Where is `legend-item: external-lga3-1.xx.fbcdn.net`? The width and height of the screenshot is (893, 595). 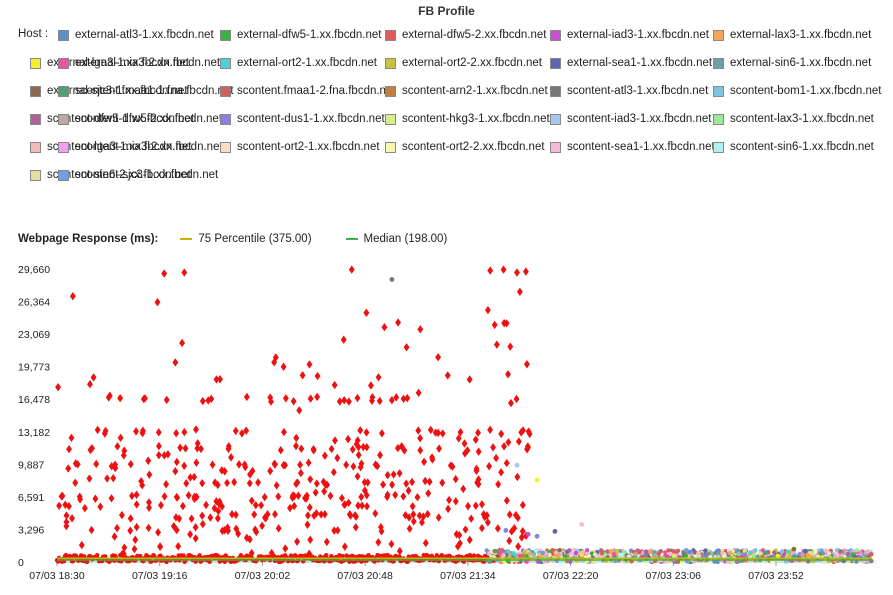 legend-item: external-lga3-1.xx.fbcdn.net is located at coordinates (109, 63).